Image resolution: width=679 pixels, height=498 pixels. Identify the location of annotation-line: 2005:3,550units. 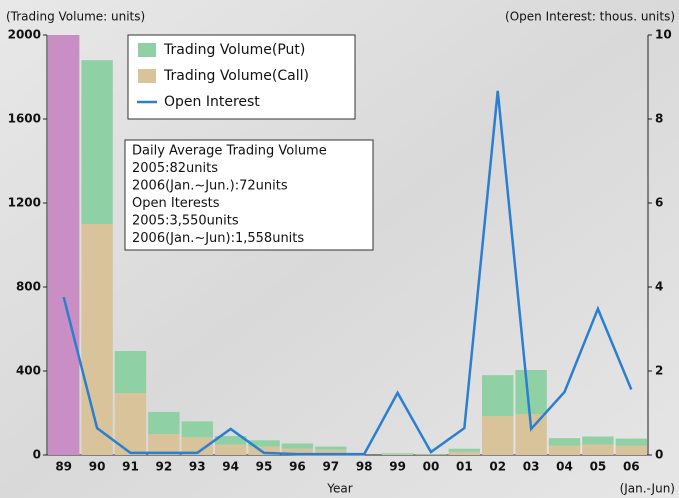
(185, 221).